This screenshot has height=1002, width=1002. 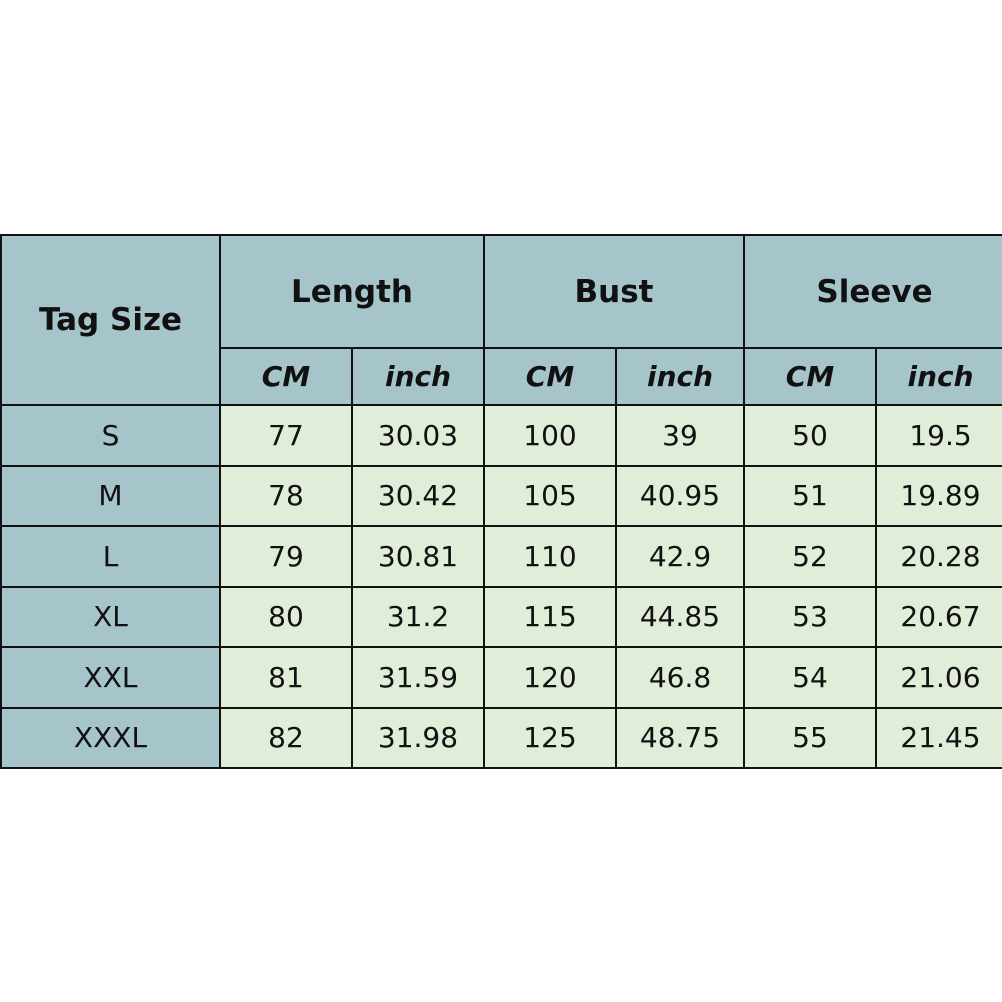 What do you see at coordinates (550, 737) in the screenshot?
I see `measurement-cell: 125` at bounding box center [550, 737].